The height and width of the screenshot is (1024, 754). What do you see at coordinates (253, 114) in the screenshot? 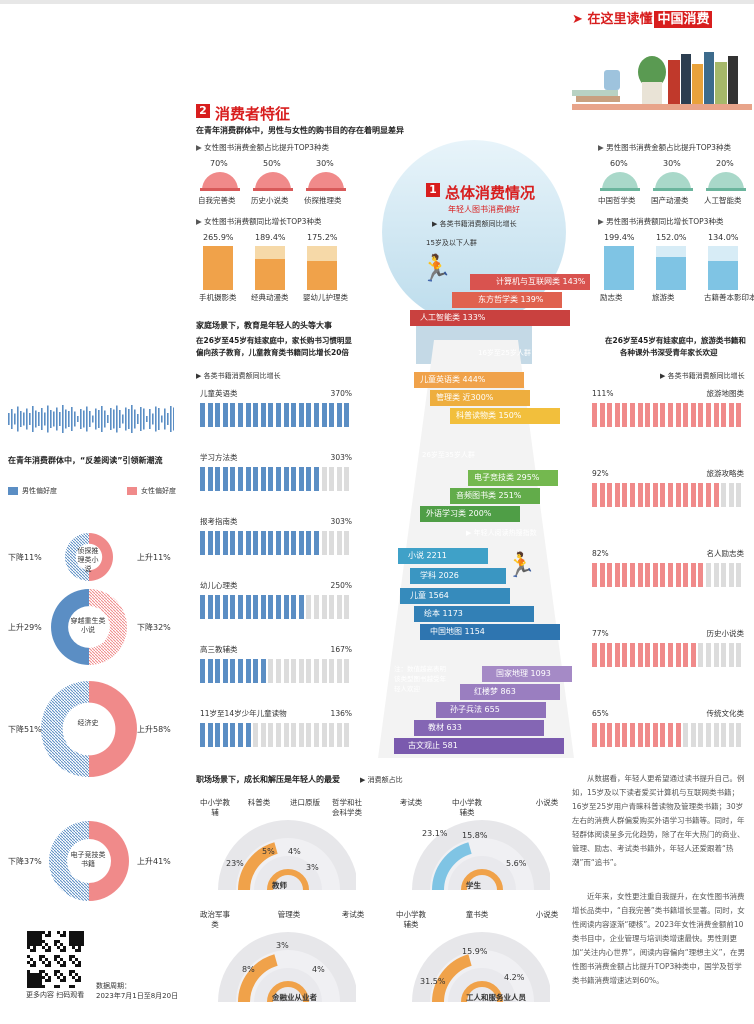
I see `section2-title: 消费者特征` at bounding box center [253, 114].